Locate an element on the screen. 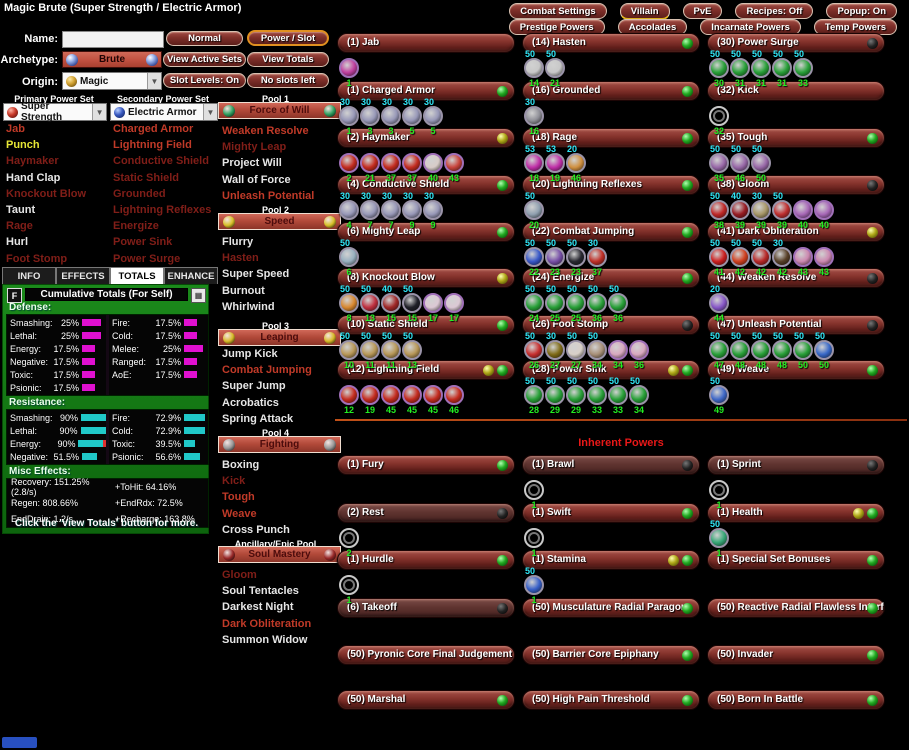 The image size is (909, 750). power-bar: (38) Gloom is located at coordinates (796, 185).